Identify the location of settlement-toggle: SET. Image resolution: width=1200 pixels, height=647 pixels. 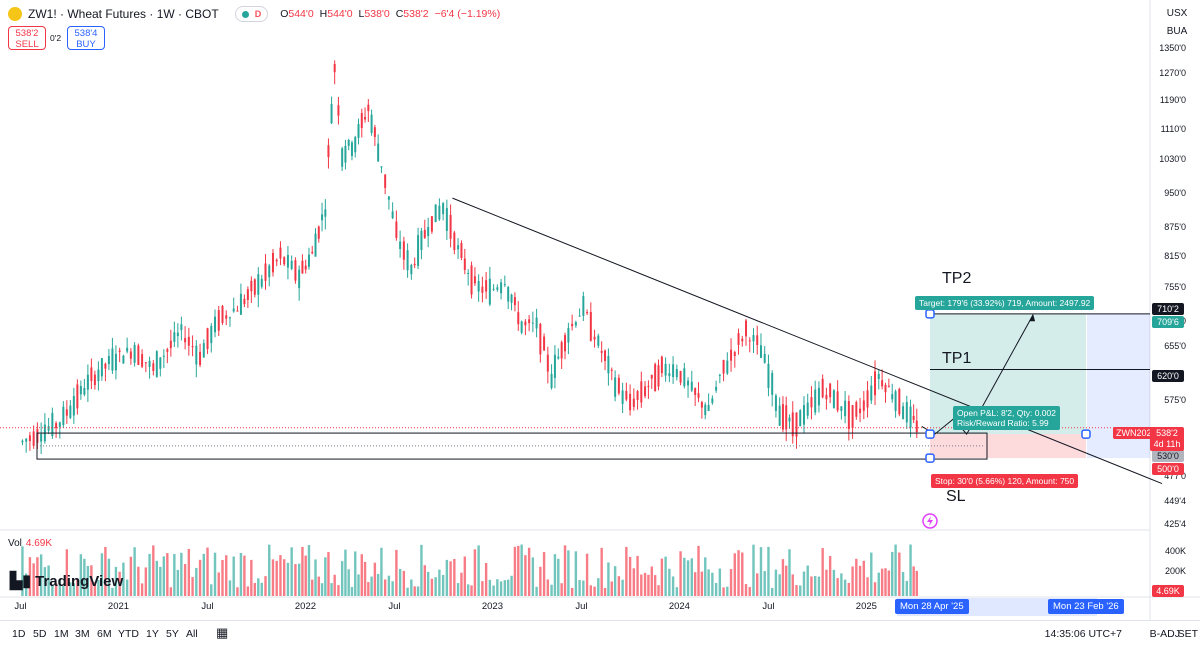
(1187, 634).